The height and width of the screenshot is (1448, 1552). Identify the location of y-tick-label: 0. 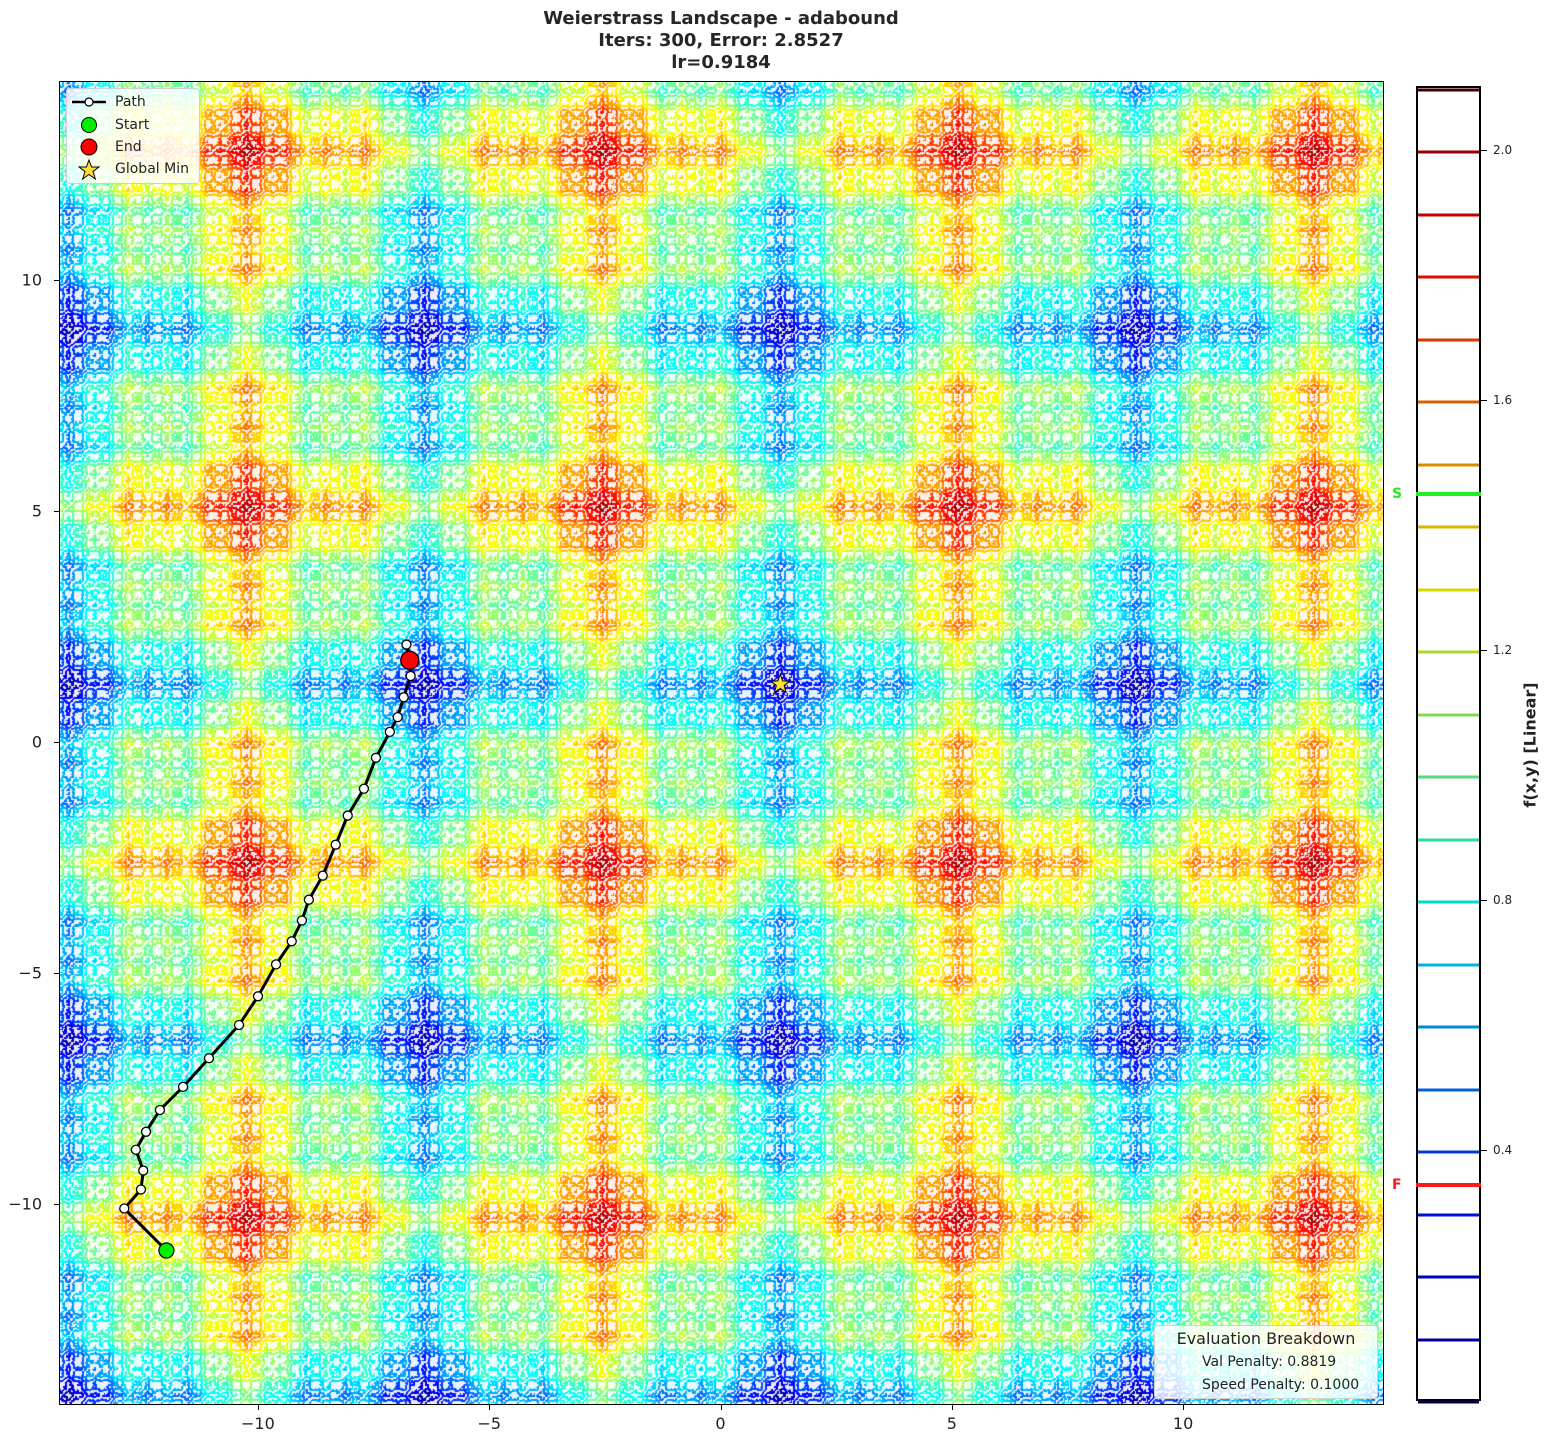
(36, 742).